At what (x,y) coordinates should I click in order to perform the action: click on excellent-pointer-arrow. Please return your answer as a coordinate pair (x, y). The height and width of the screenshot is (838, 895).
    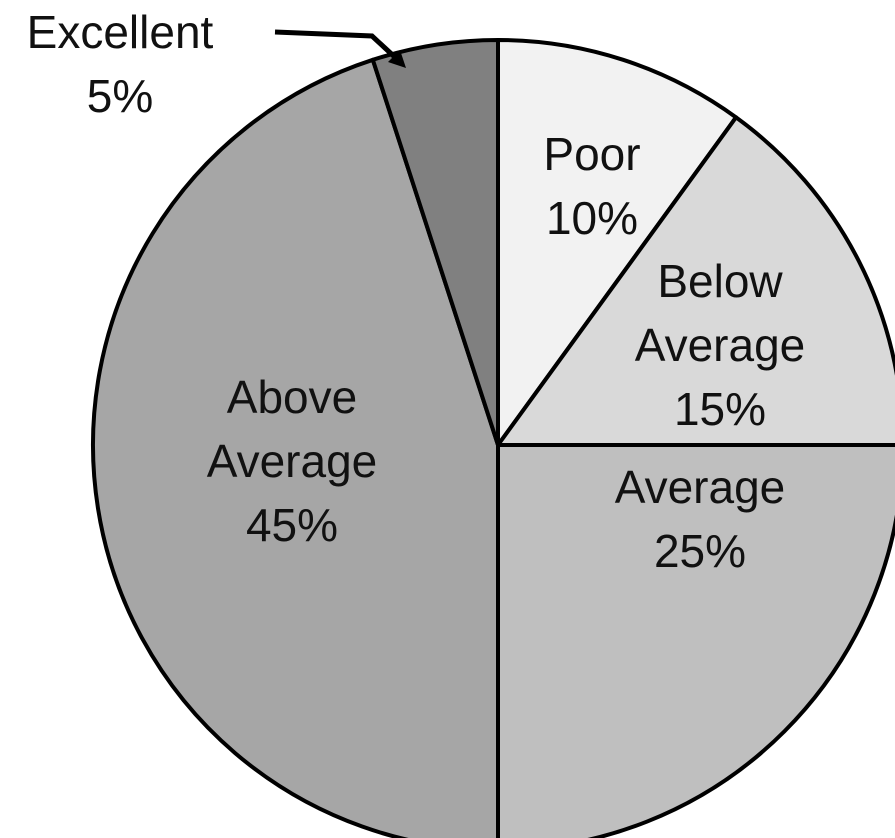
    Looking at the image, I should click on (337, 45).